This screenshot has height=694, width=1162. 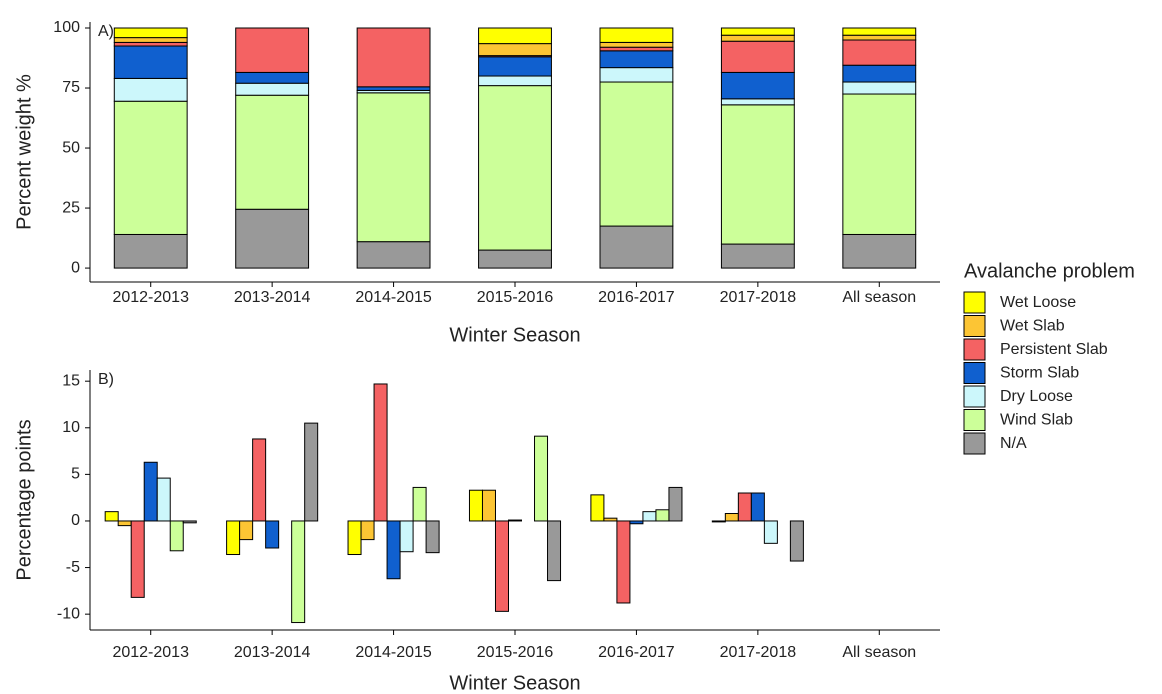 I want to click on legend-label: Wet Loose, so click(x=1038, y=302).